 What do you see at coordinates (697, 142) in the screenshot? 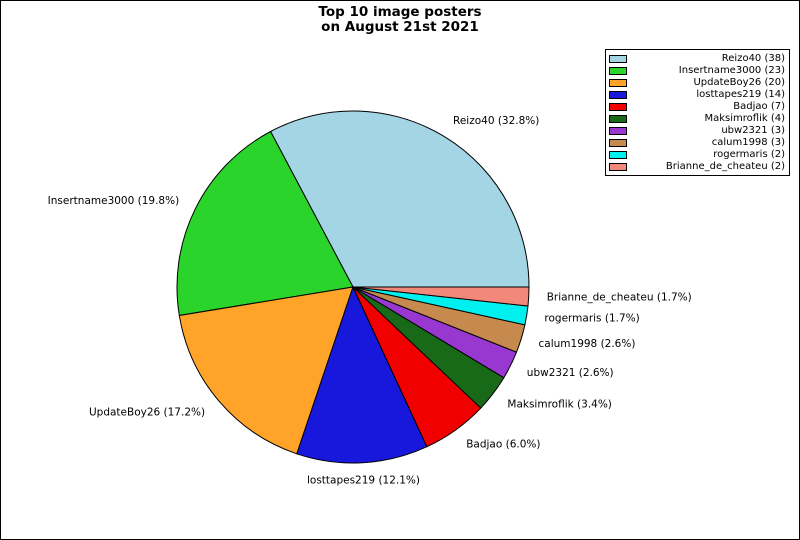
I see `legend-item-calum1998: calum1998 (3)` at bounding box center [697, 142].